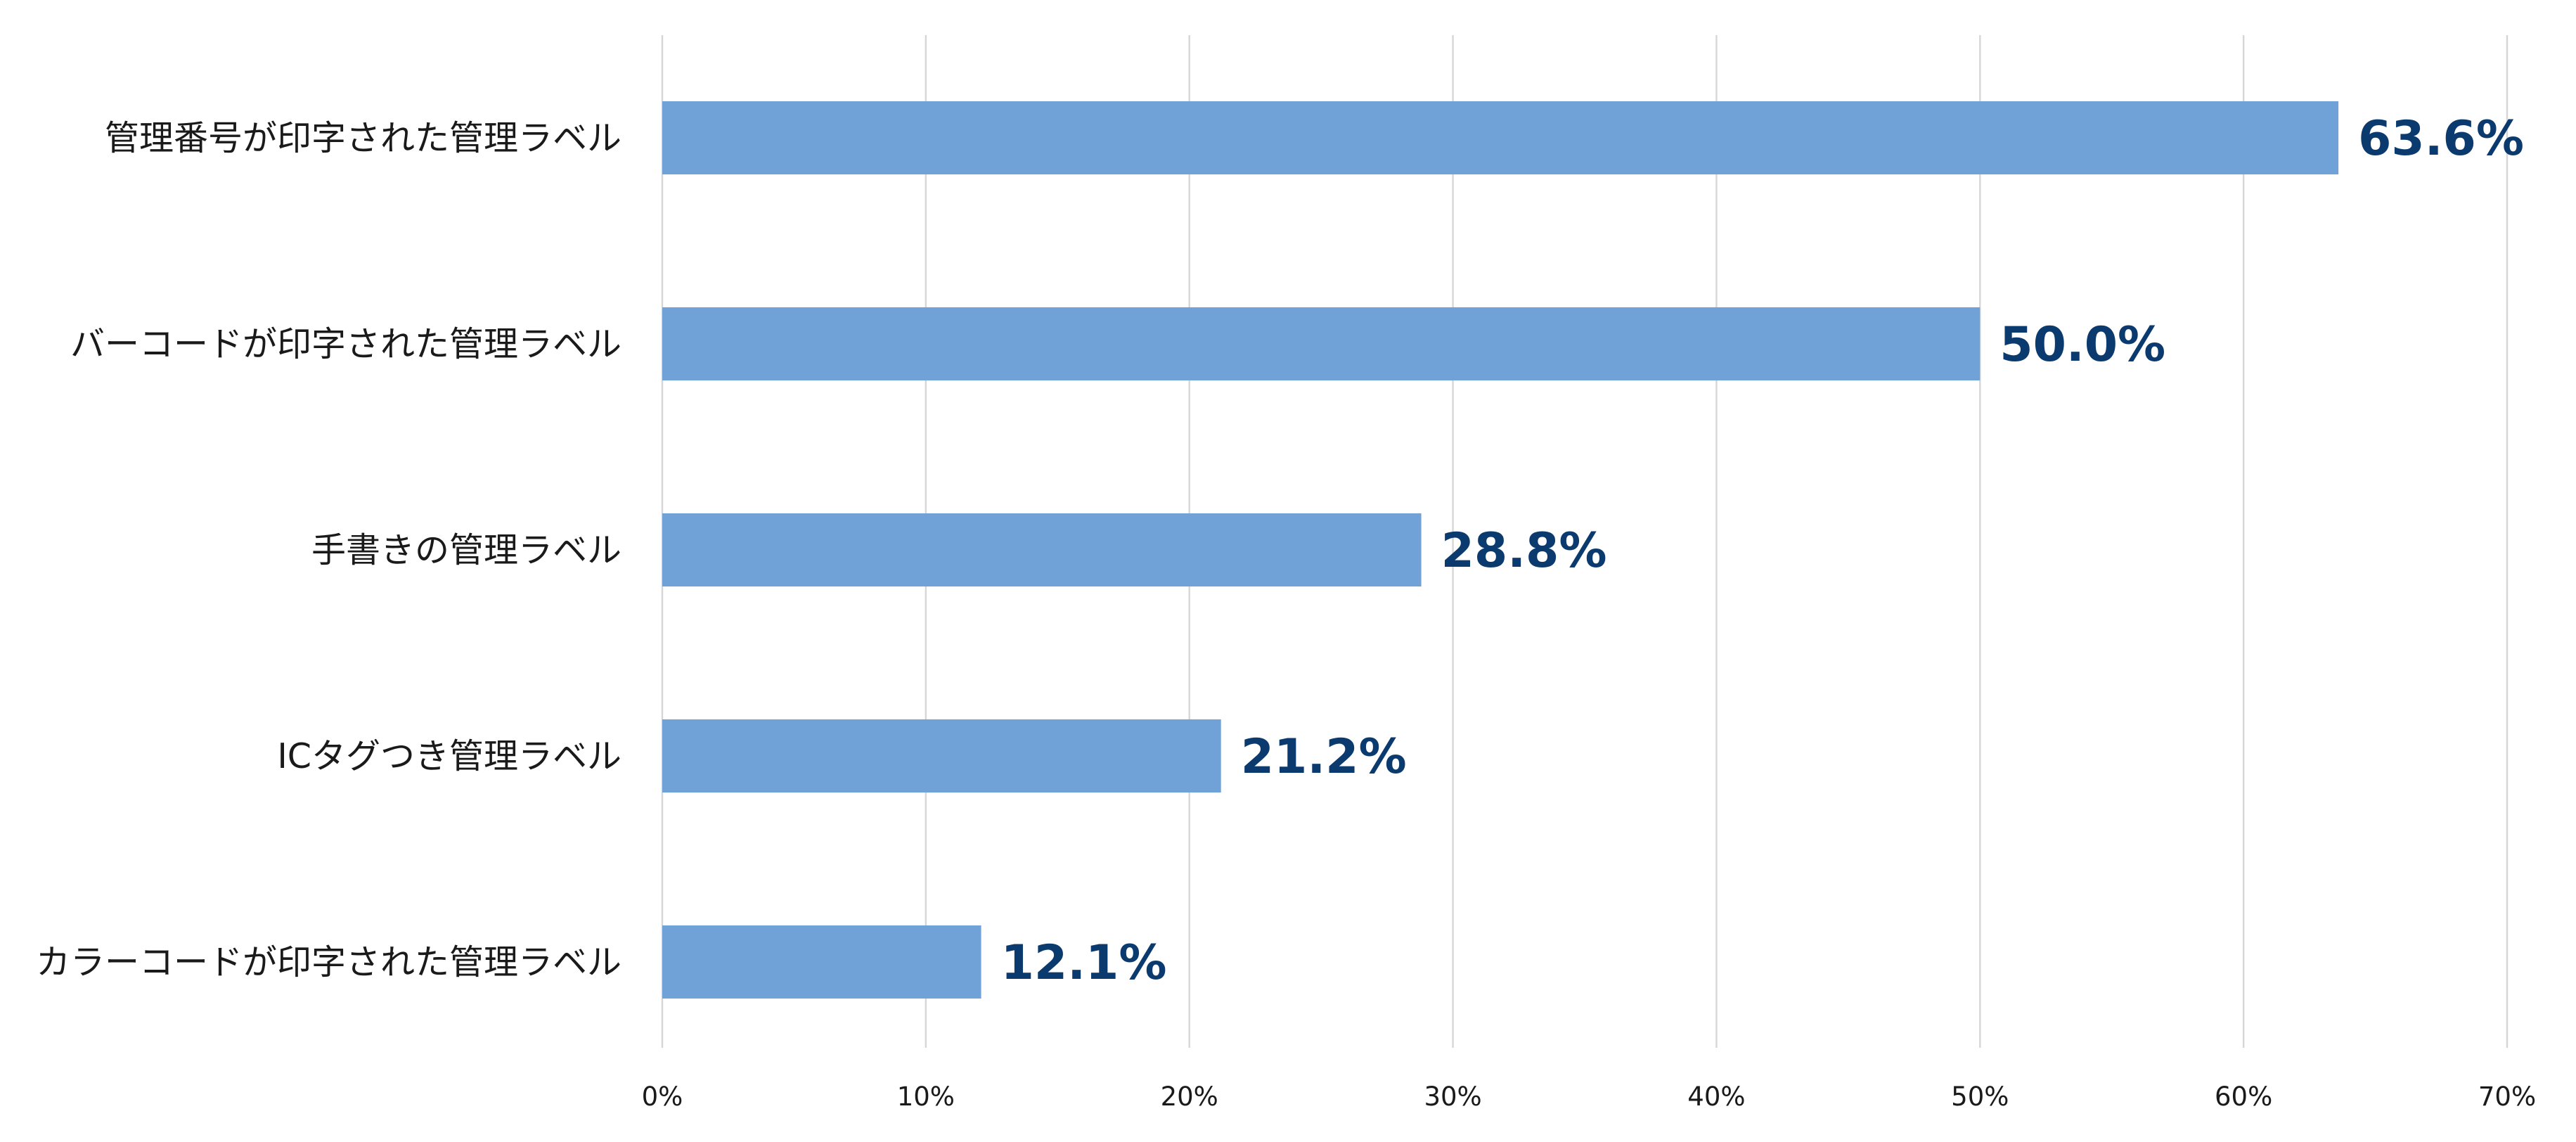  Describe the element at coordinates (2441, 139) in the screenshot. I see `data-label: 63.6%` at that location.